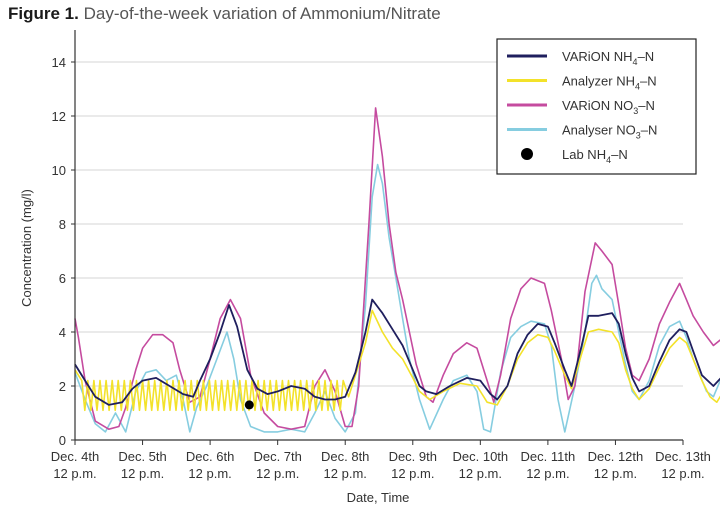  I want to click on y-tick-label: 6, so click(62, 278).